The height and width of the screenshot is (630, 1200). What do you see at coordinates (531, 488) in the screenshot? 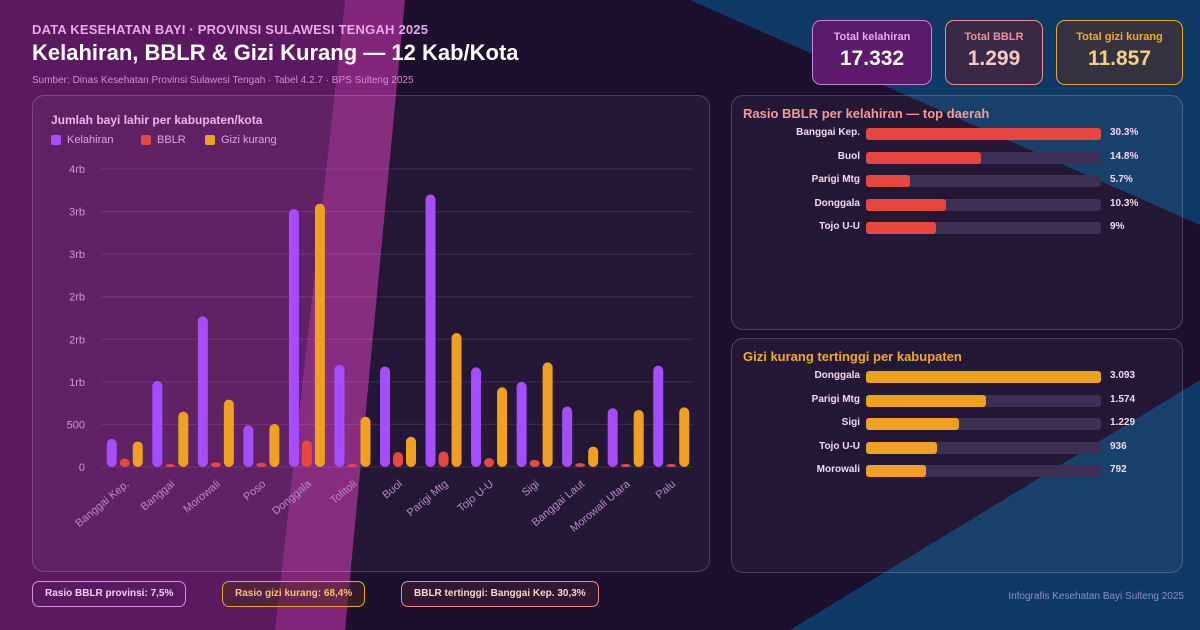
I see `x-tick-label: Sigi` at bounding box center [531, 488].